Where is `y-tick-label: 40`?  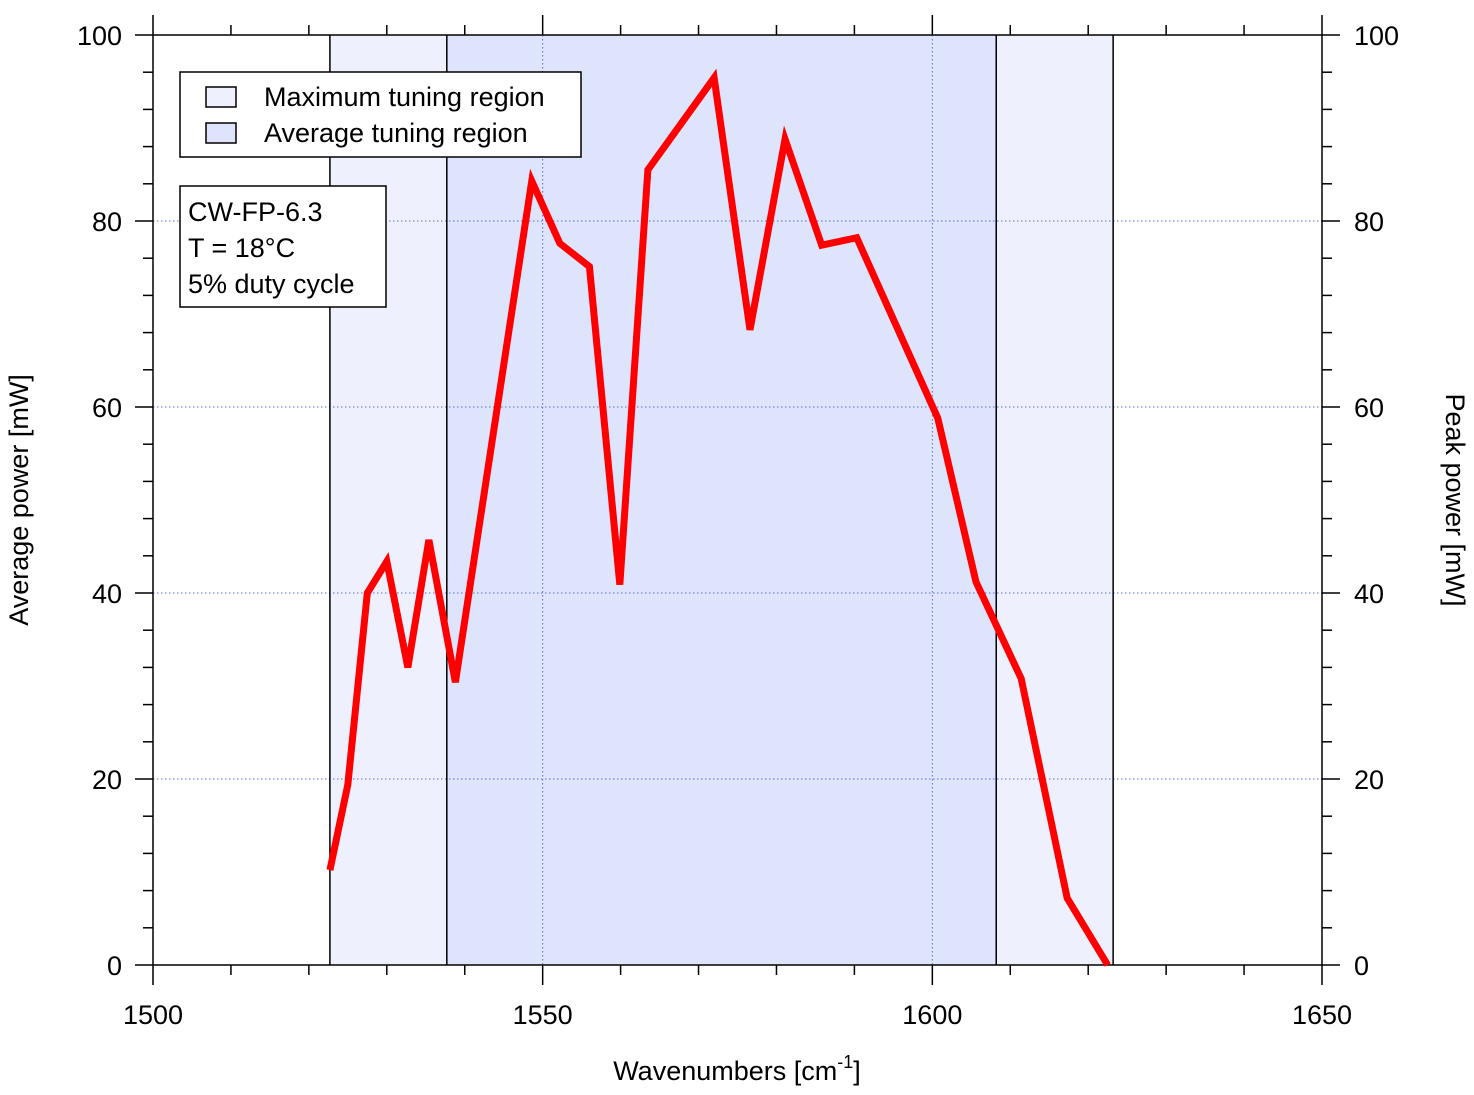 y-tick-label: 40 is located at coordinates (107, 594).